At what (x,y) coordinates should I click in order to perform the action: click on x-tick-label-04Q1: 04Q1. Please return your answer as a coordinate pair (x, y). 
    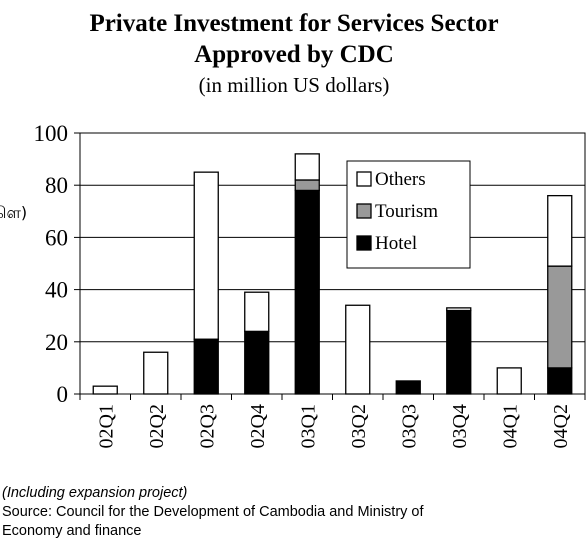
    Looking at the image, I should click on (510, 426).